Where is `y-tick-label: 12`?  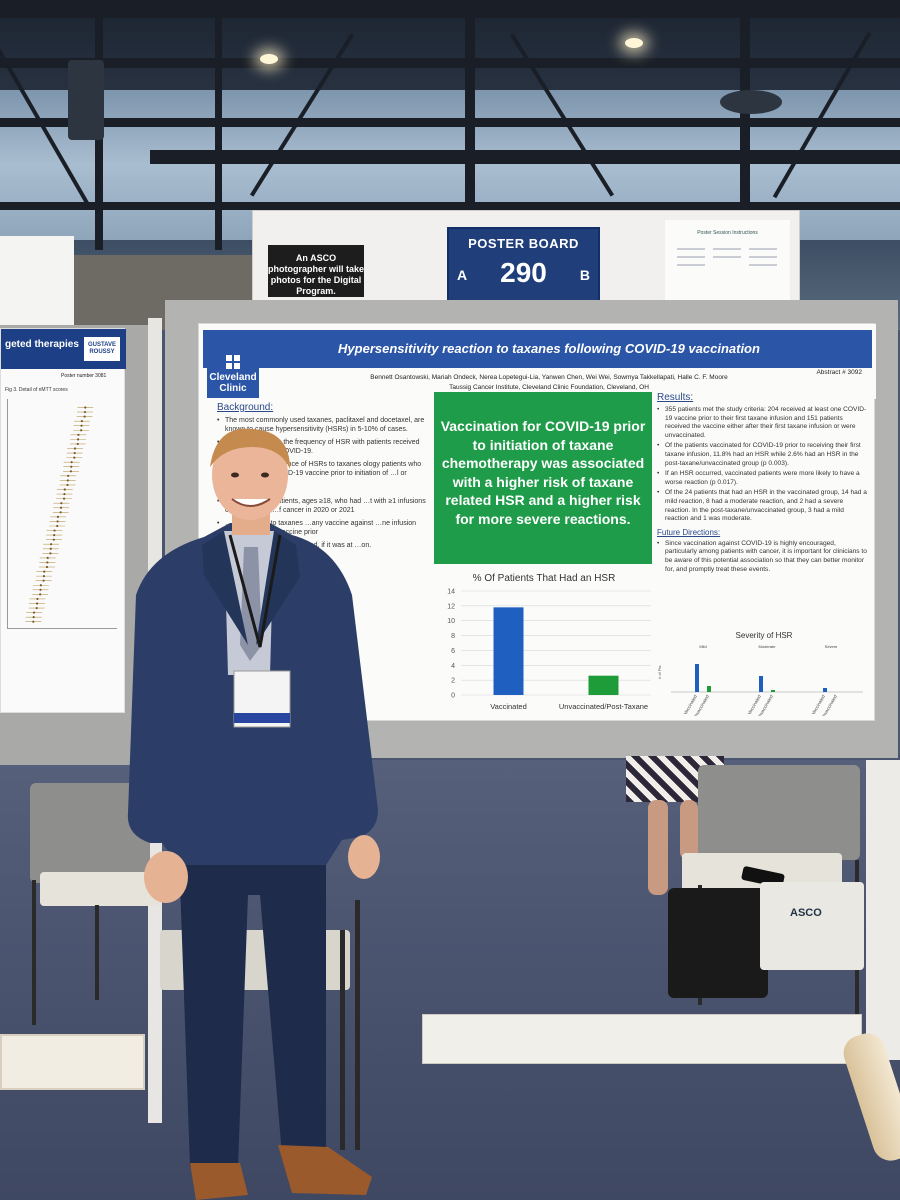 y-tick-label: 12 is located at coordinates (451, 606).